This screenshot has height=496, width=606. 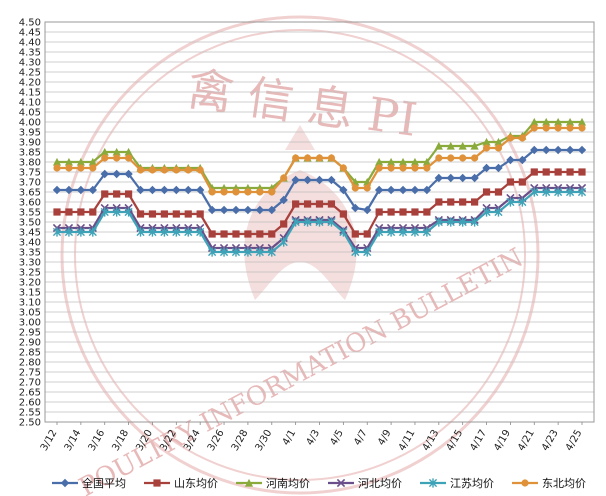 What do you see at coordinates (30, 33) in the screenshot?
I see `y-tick-label: 4.45` at bounding box center [30, 33].